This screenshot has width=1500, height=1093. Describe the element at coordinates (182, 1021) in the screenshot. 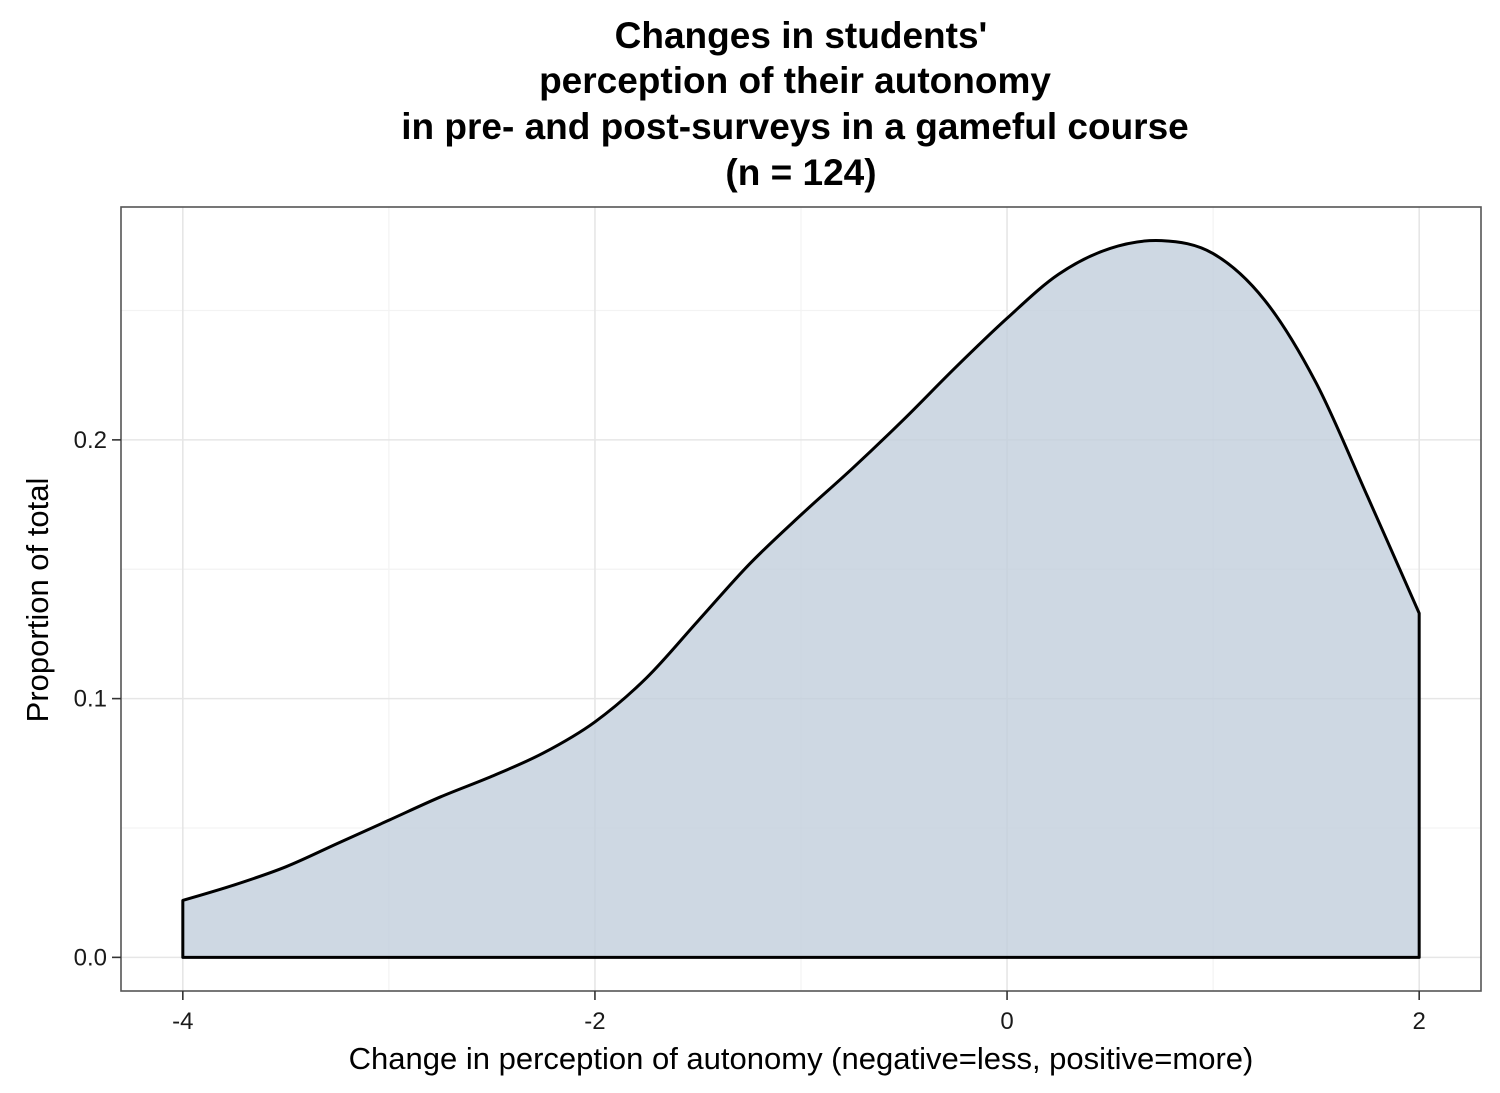

I see `x-tick-label: -4` at that location.